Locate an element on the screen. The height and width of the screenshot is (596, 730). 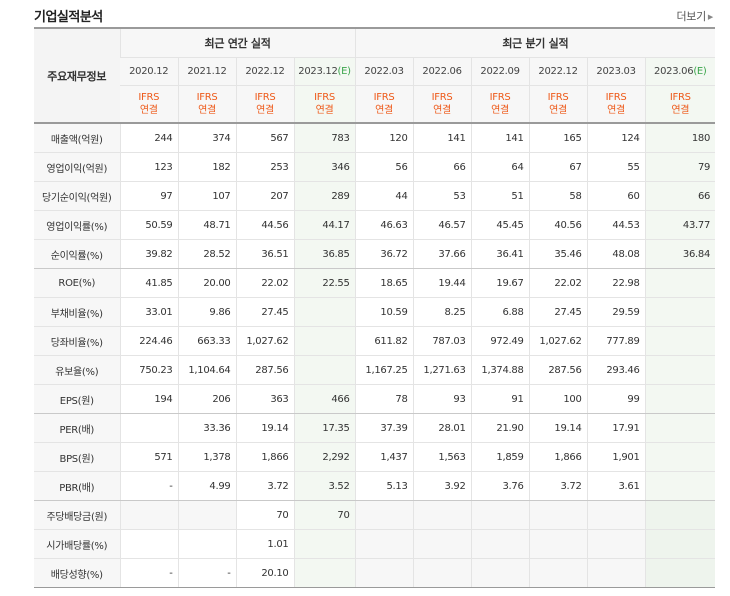
table-cell: 44.56 is located at coordinates (264, 225).